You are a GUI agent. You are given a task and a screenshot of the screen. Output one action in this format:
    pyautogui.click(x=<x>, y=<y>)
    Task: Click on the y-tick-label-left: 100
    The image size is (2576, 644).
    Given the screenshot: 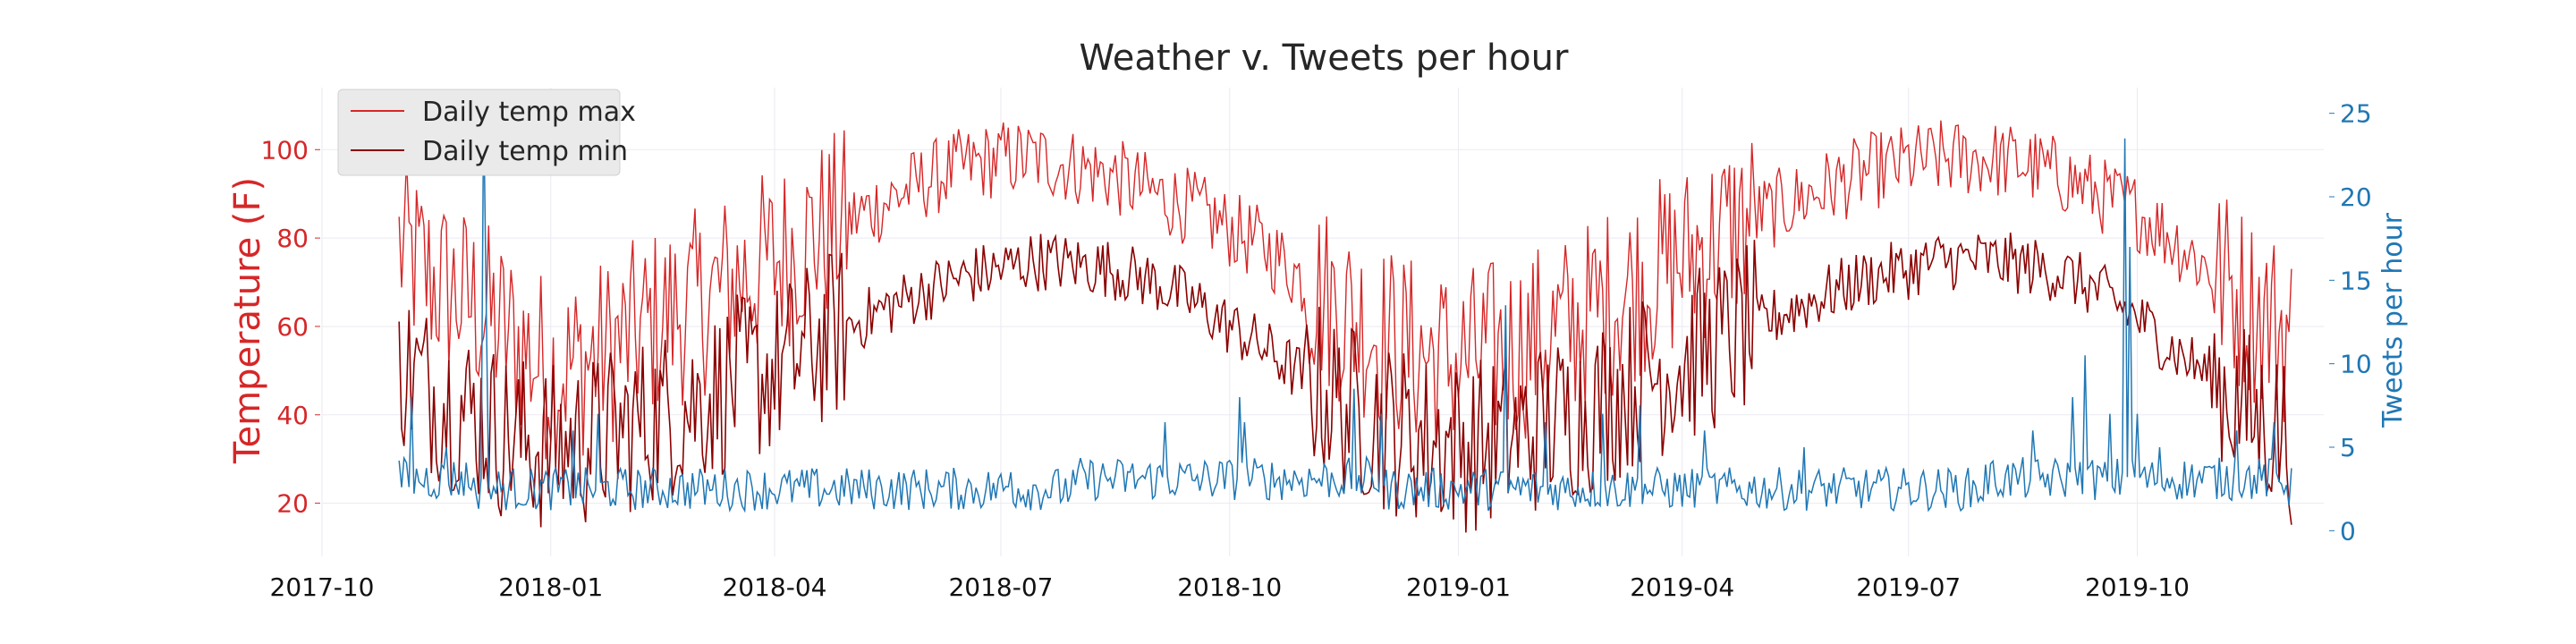 What is the action you would take?
    pyautogui.click(x=285, y=150)
    